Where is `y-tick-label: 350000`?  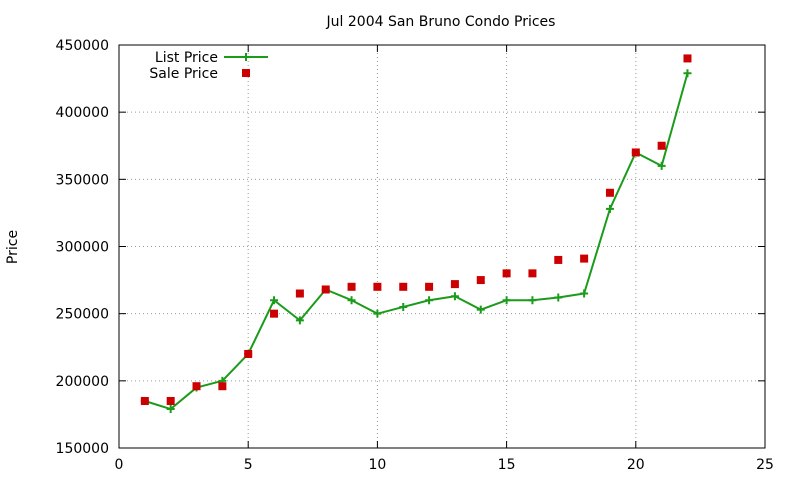 y-tick-label: 350000 is located at coordinates (82, 180).